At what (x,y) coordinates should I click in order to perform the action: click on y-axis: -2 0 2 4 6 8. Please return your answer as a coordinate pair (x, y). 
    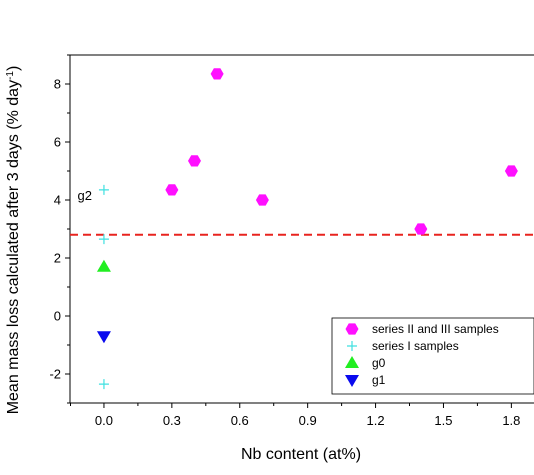
    Looking at the image, I should click on (59, 229).